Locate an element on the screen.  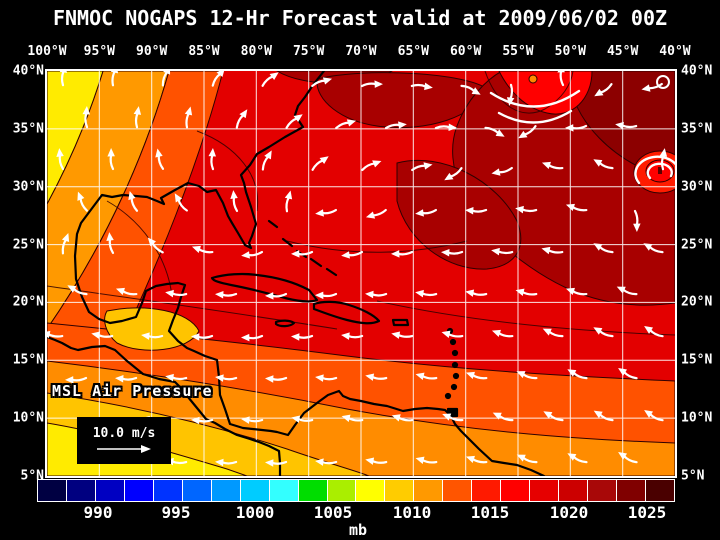
right-axis-label: 20°N is located at coordinates (697, 302).